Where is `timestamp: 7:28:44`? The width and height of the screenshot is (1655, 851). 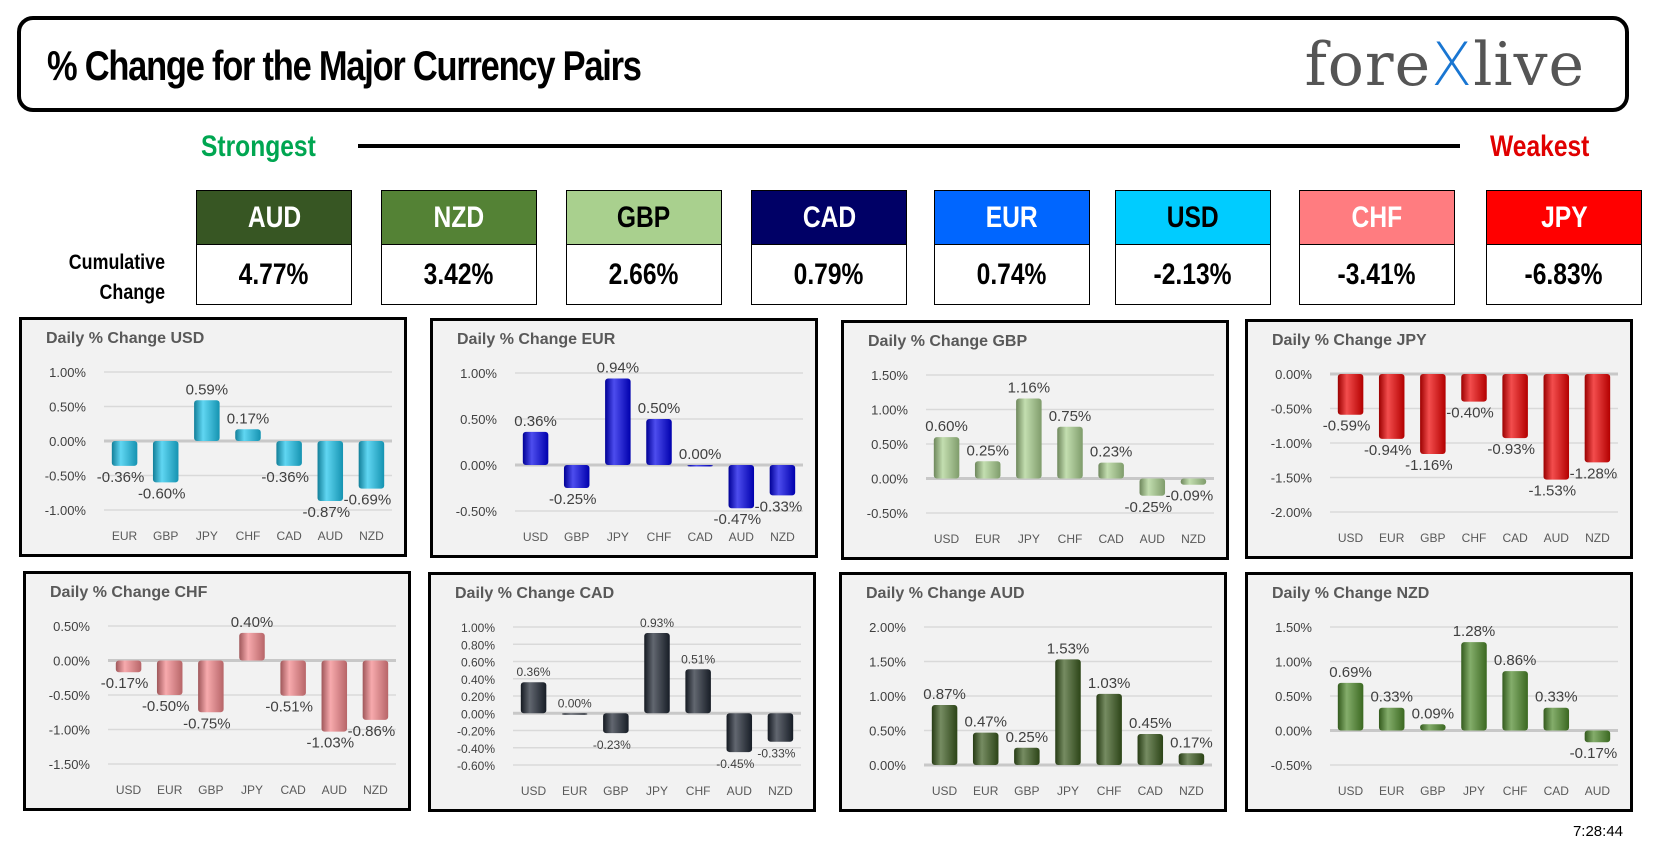
timestamp: 7:28:44 is located at coordinates (1597, 831).